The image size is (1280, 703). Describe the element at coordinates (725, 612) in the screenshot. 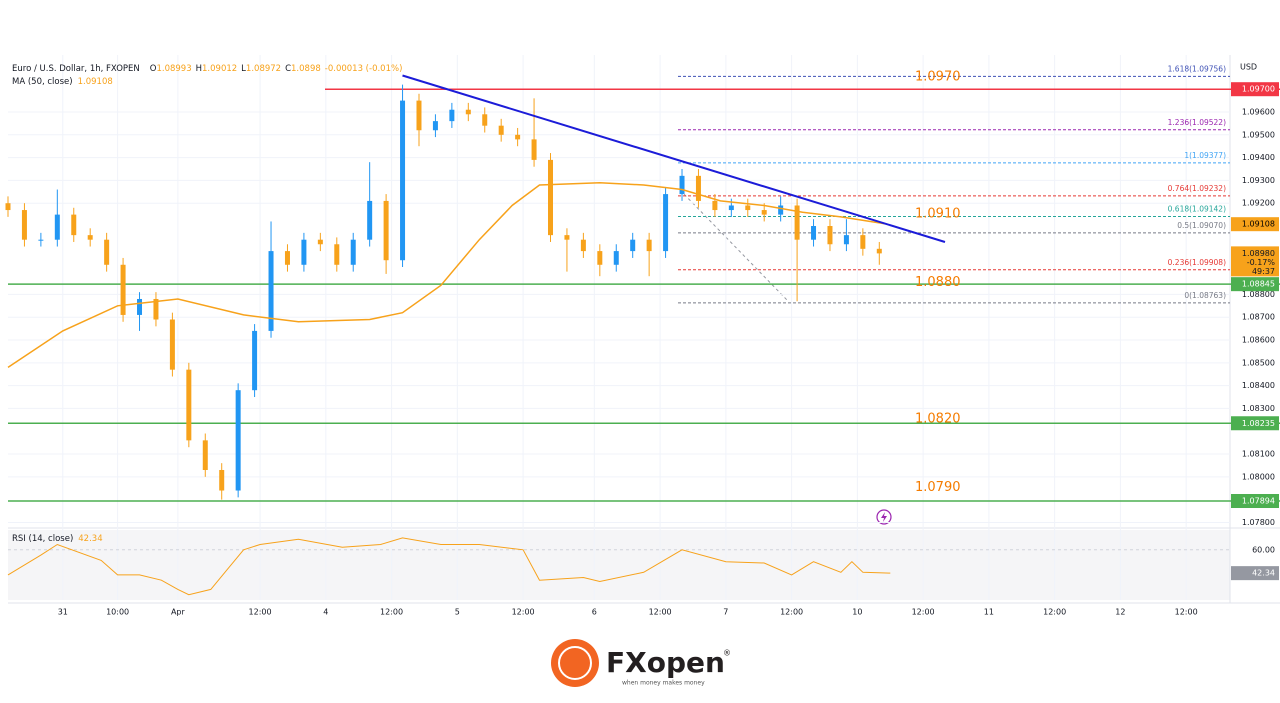

I see `x-tick-label: 7` at that location.